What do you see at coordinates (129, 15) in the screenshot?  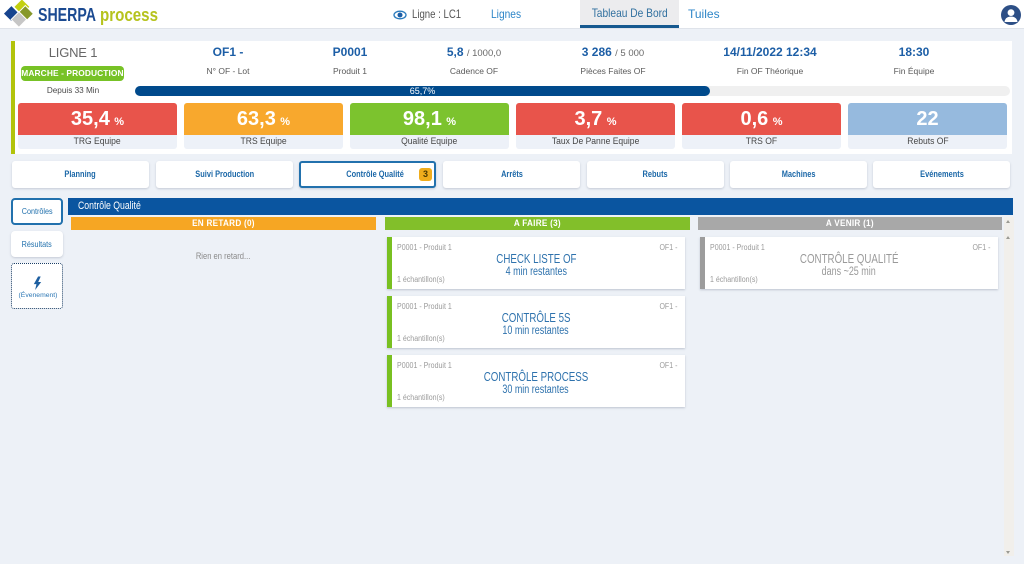 I see `svg-text: process` at bounding box center [129, 15].